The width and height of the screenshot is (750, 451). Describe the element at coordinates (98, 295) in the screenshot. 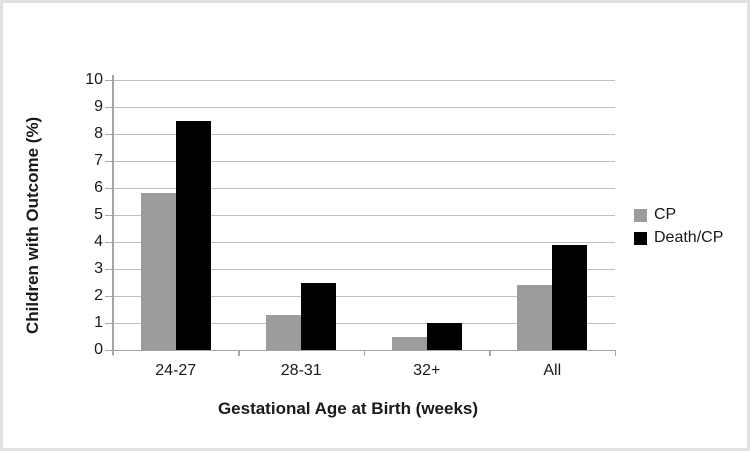

I see `y-tick-label: 2` at that location.